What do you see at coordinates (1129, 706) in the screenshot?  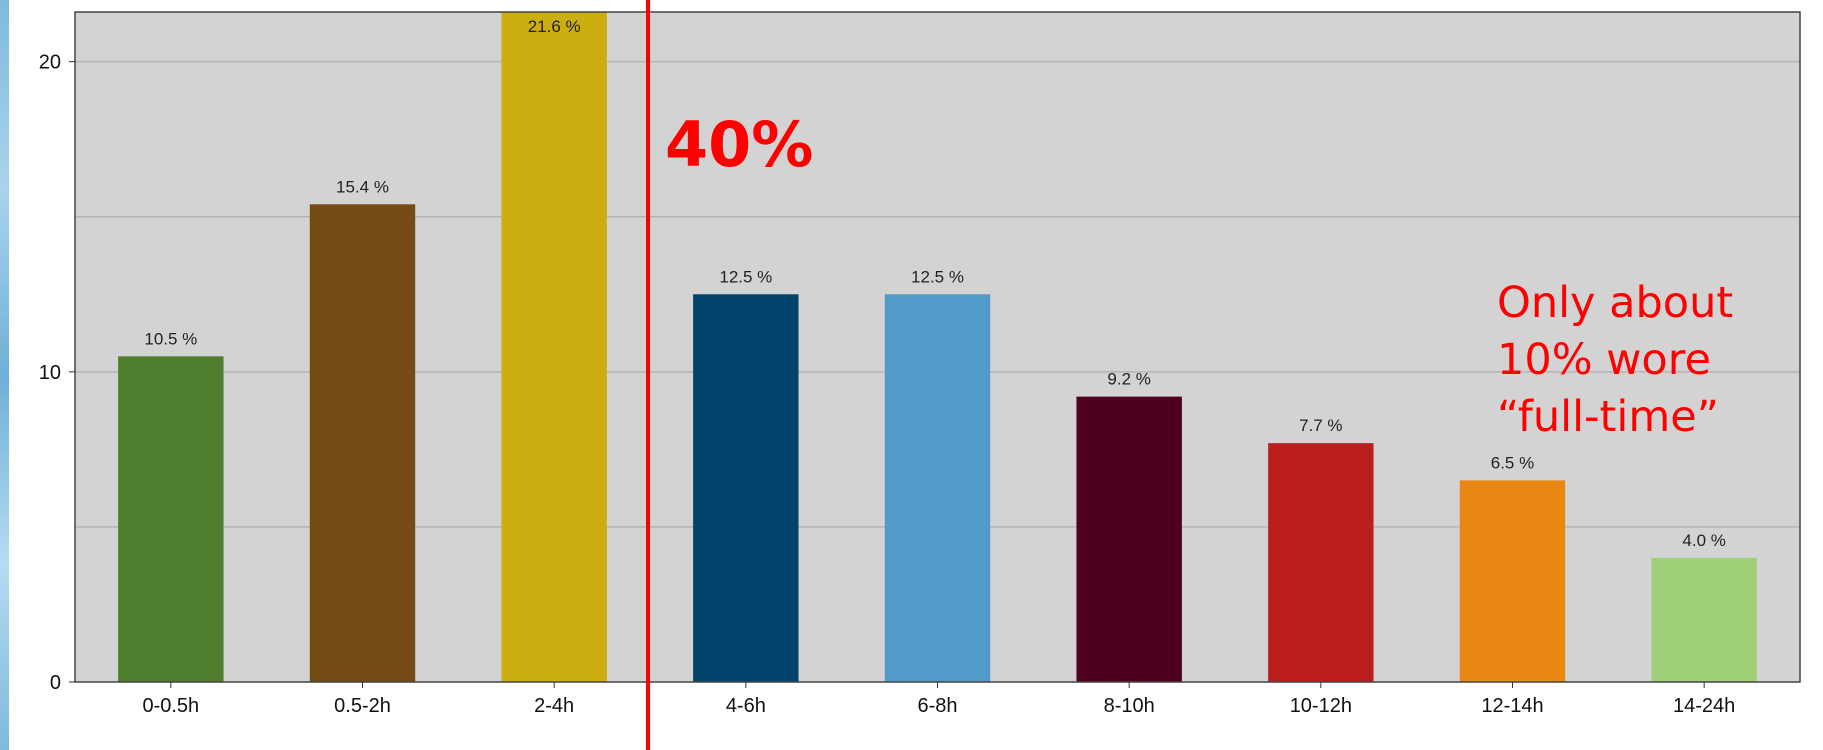 I see `x-tick-label: 8-10h` at bounding box center [1129, 706].